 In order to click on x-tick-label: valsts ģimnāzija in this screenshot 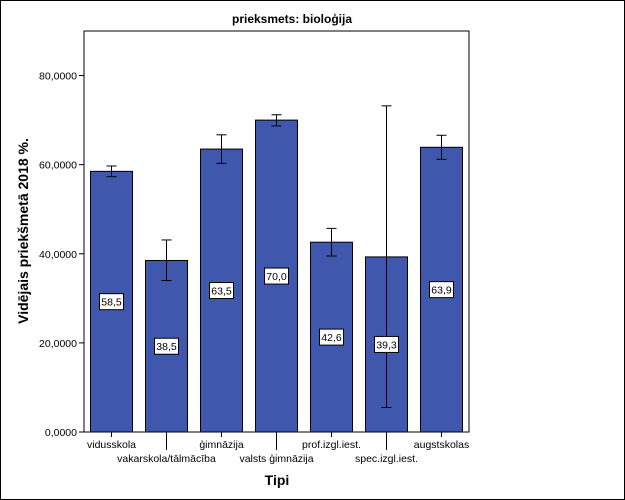, I will do `click(276, 458)`.